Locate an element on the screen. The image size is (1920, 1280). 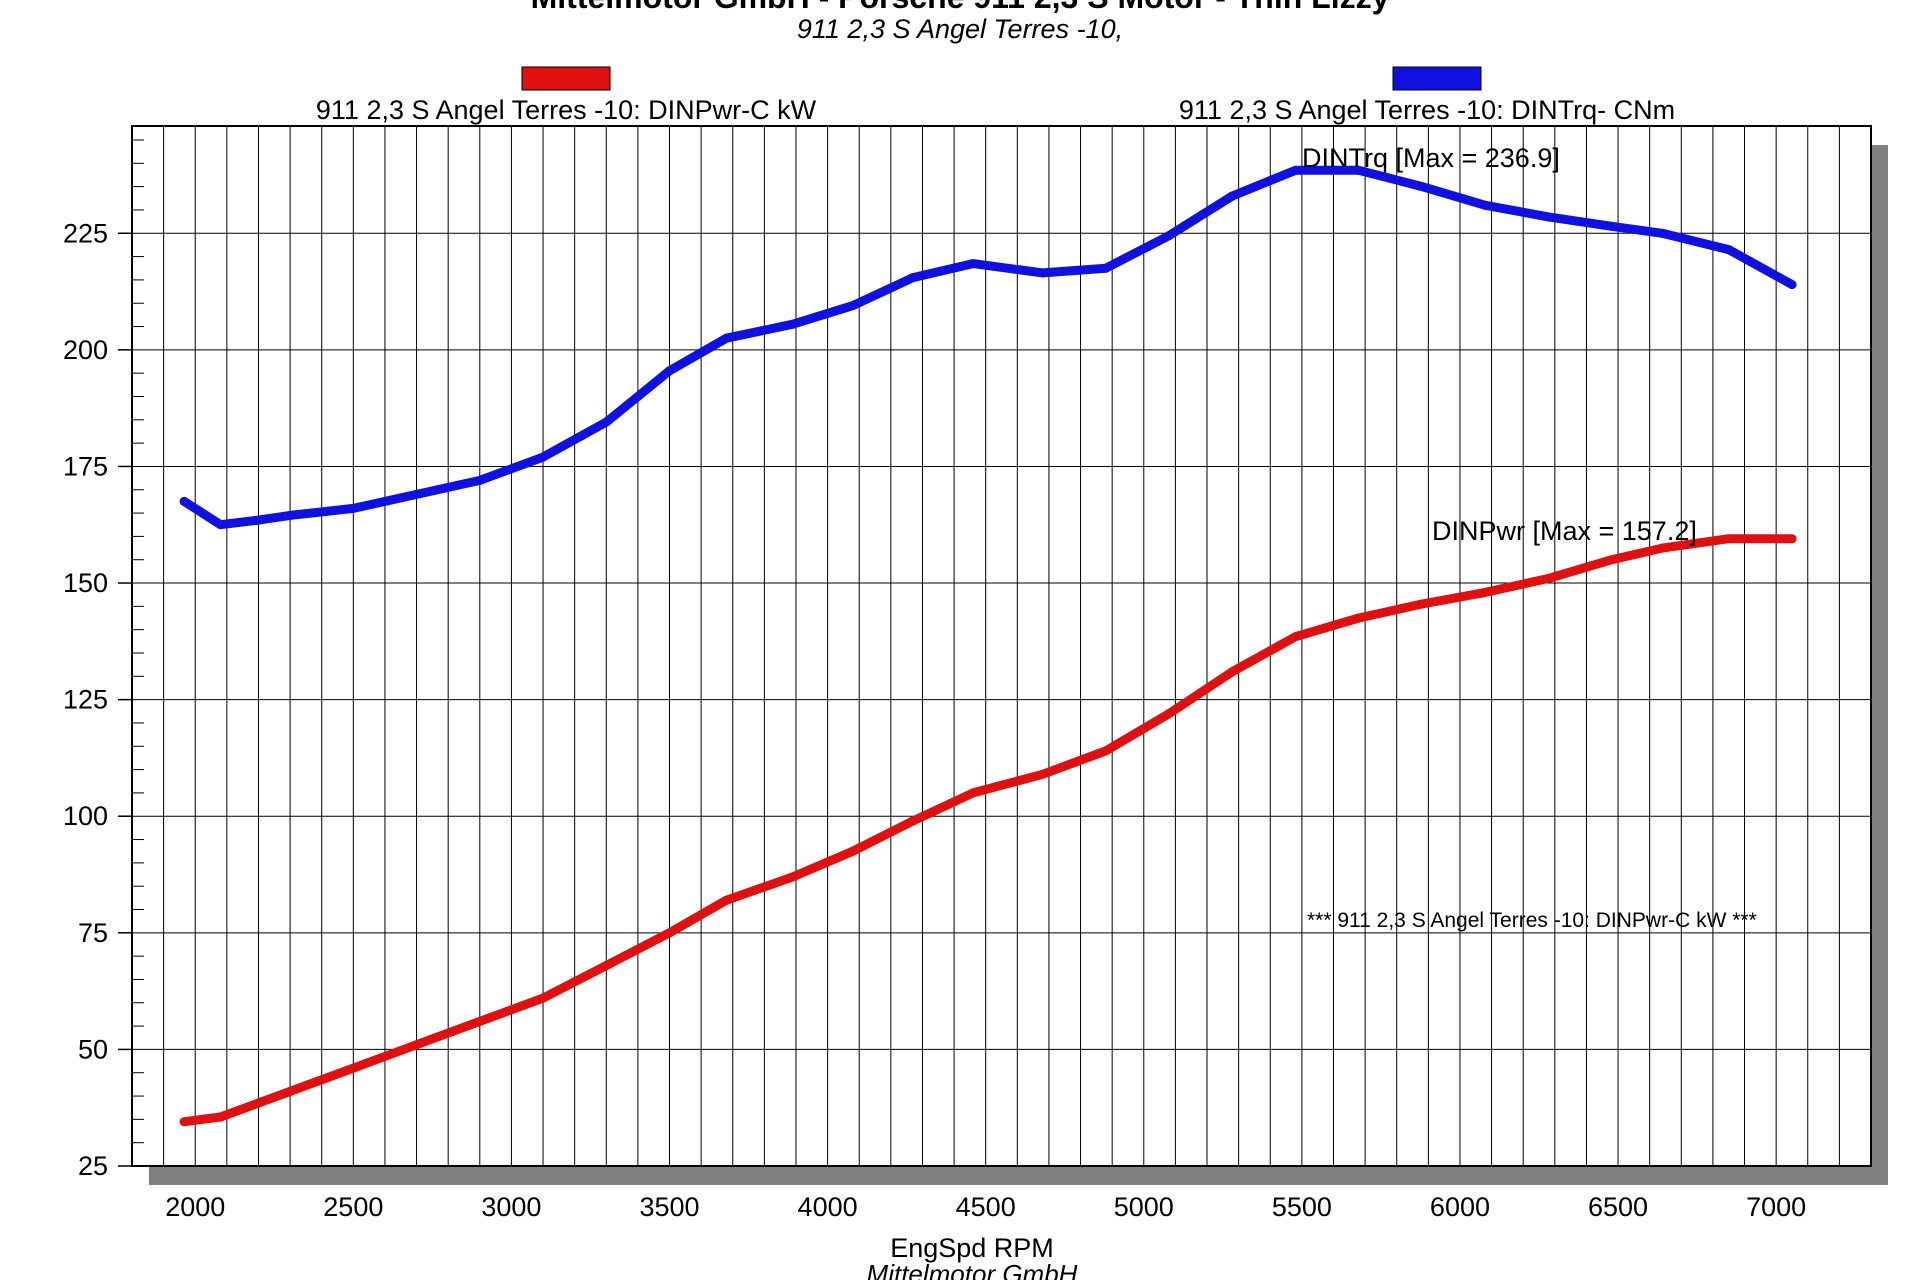
legend-label-power: 911 2,3 S Angel Terres -10: DINPwr-C kW is located at coordinates (566, 110).